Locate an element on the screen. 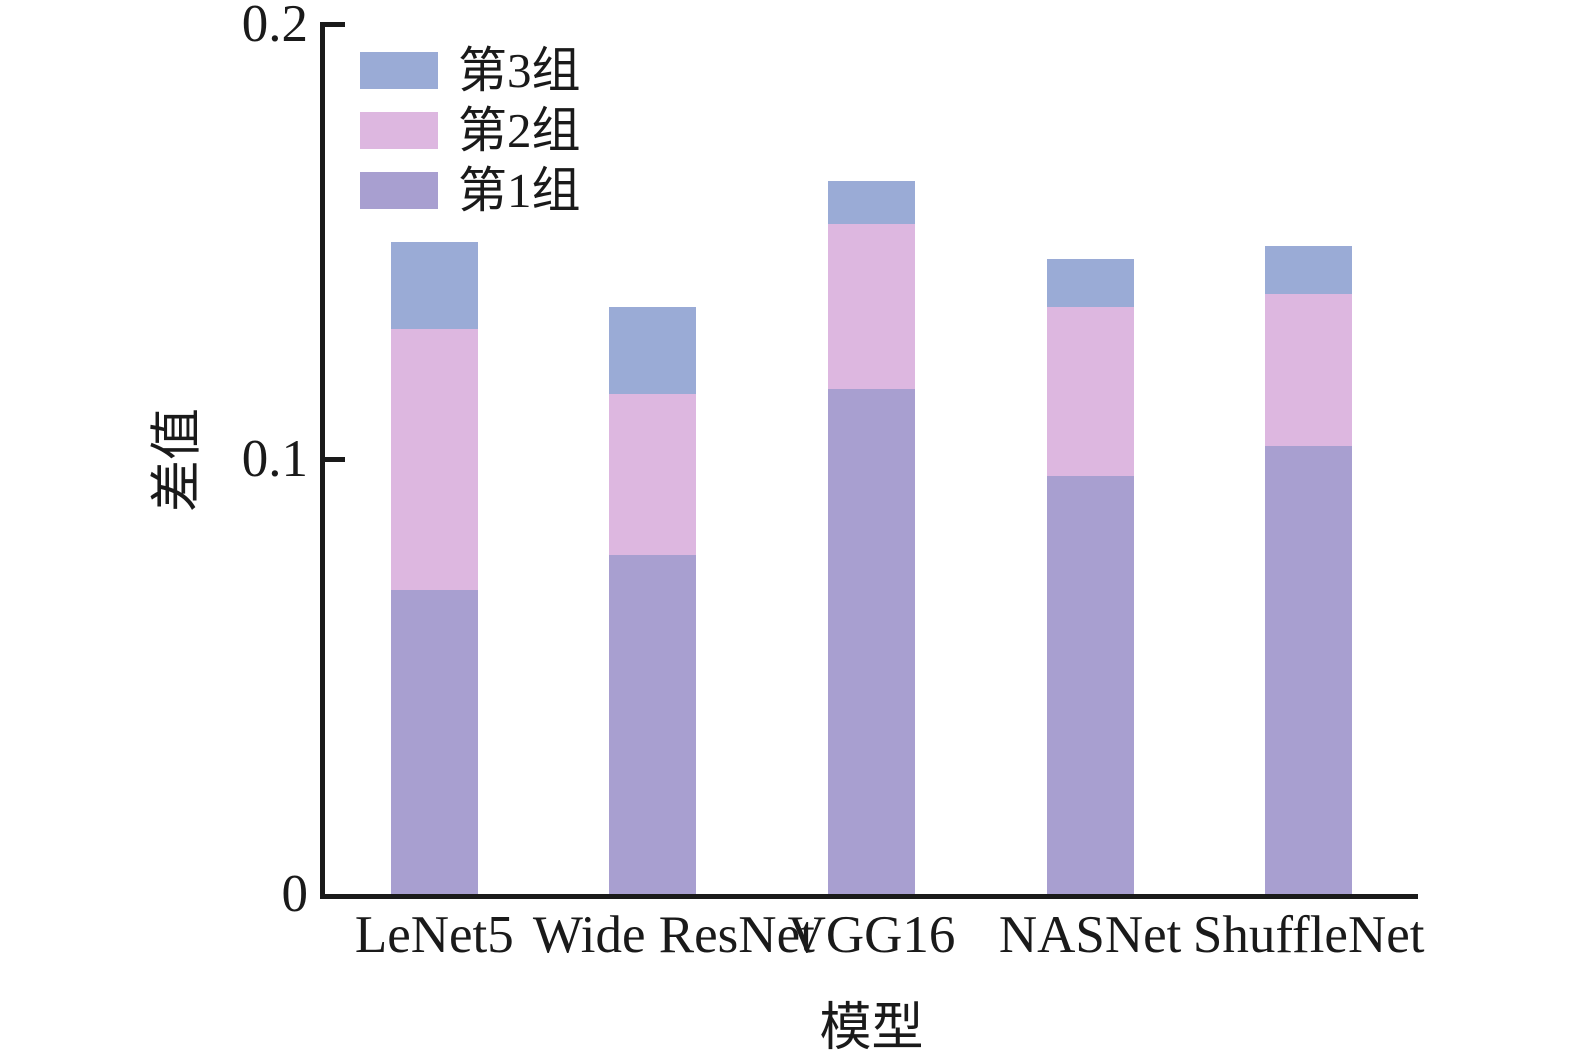  legend-label: 第3组 is located at coordinates (519, 70).